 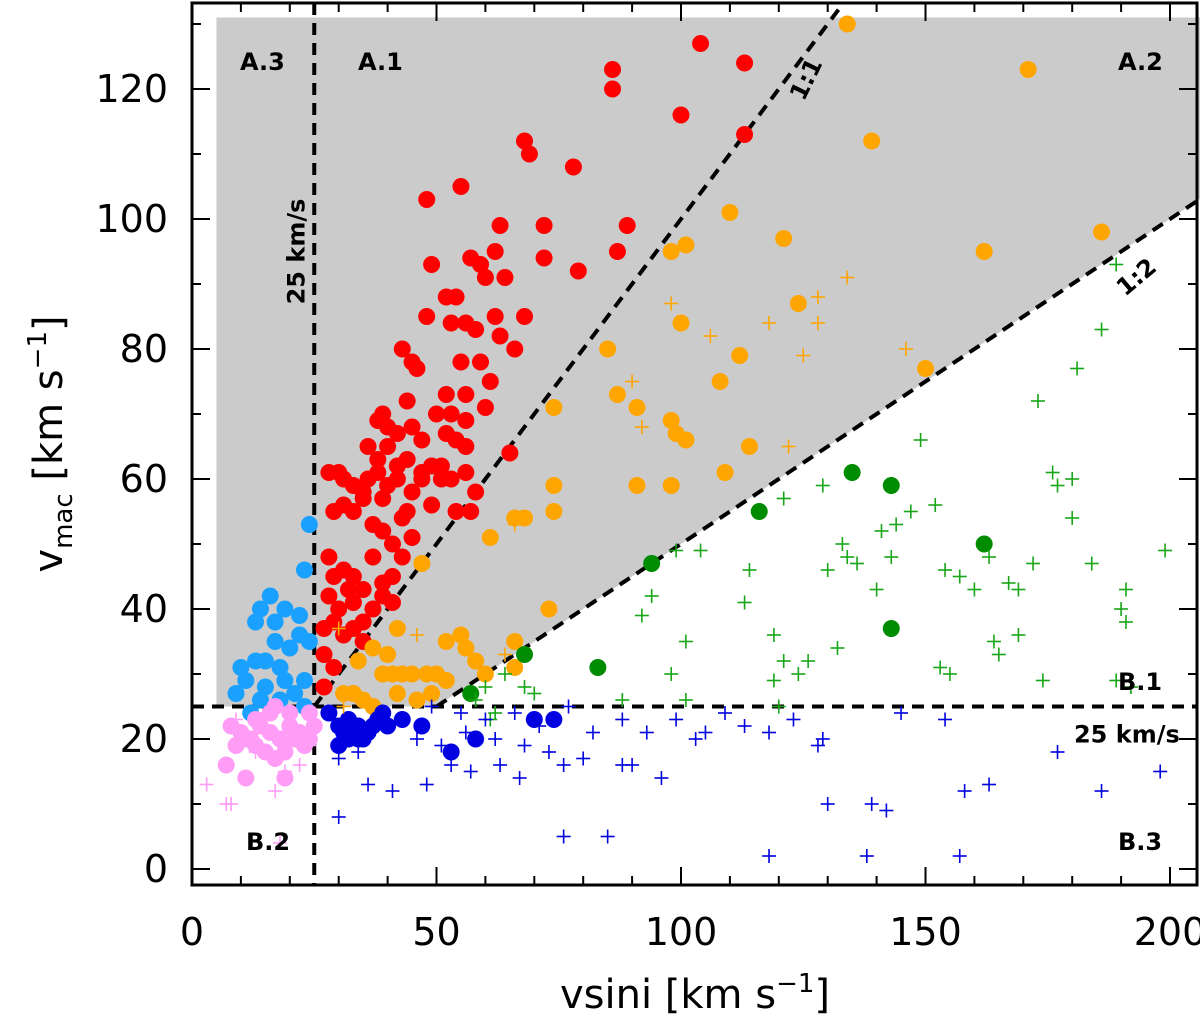 I want to click on horizontal-25-label: 25 km/s, so click(x=1127, y=735).